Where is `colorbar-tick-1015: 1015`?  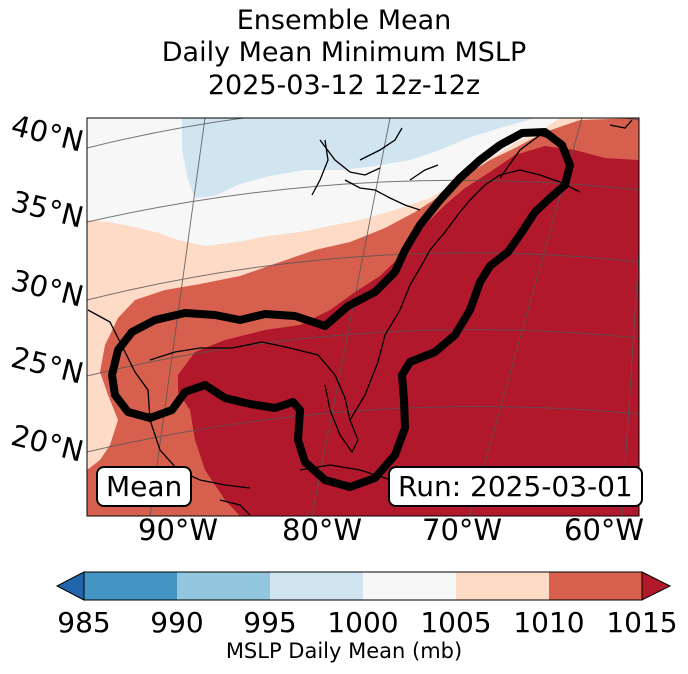 colorbar-tick-1015: 1015 is located at coordinates (642, 622).